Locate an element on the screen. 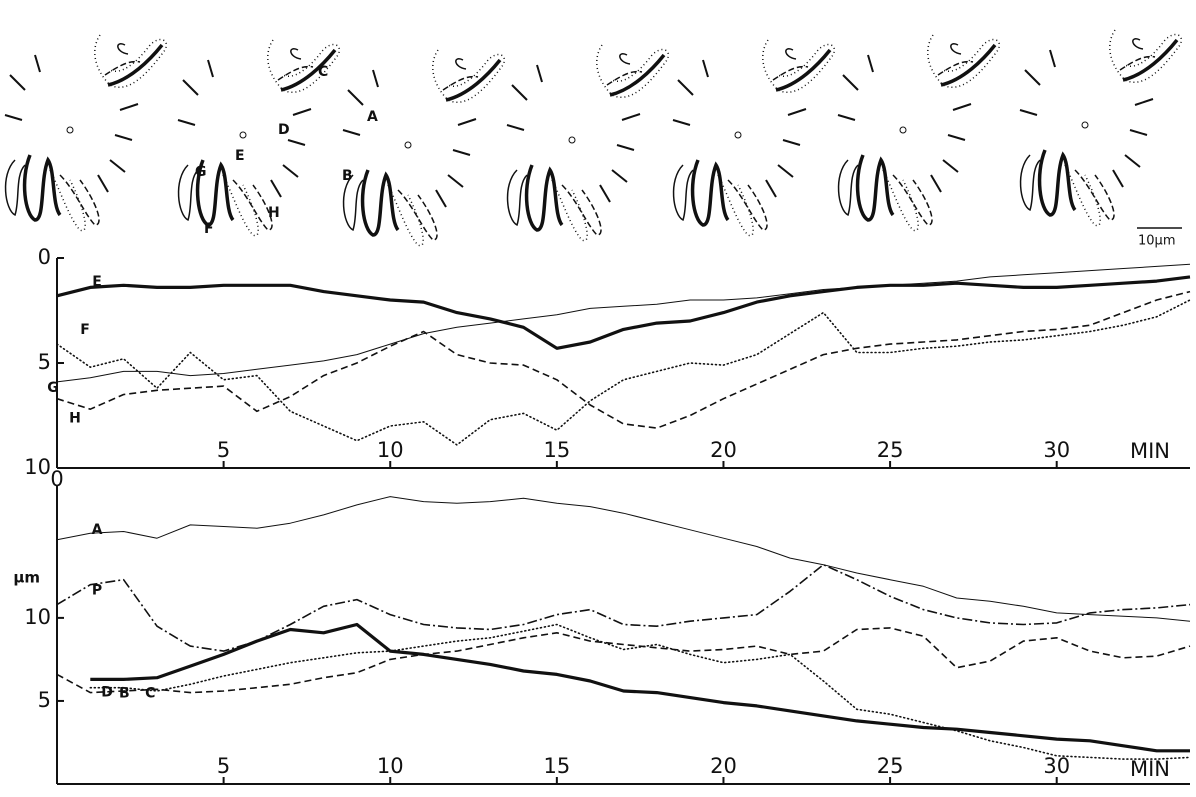 The width and height of the screenshot is (1196, 797). sketch-label: G is located at coordinates (201, 172).